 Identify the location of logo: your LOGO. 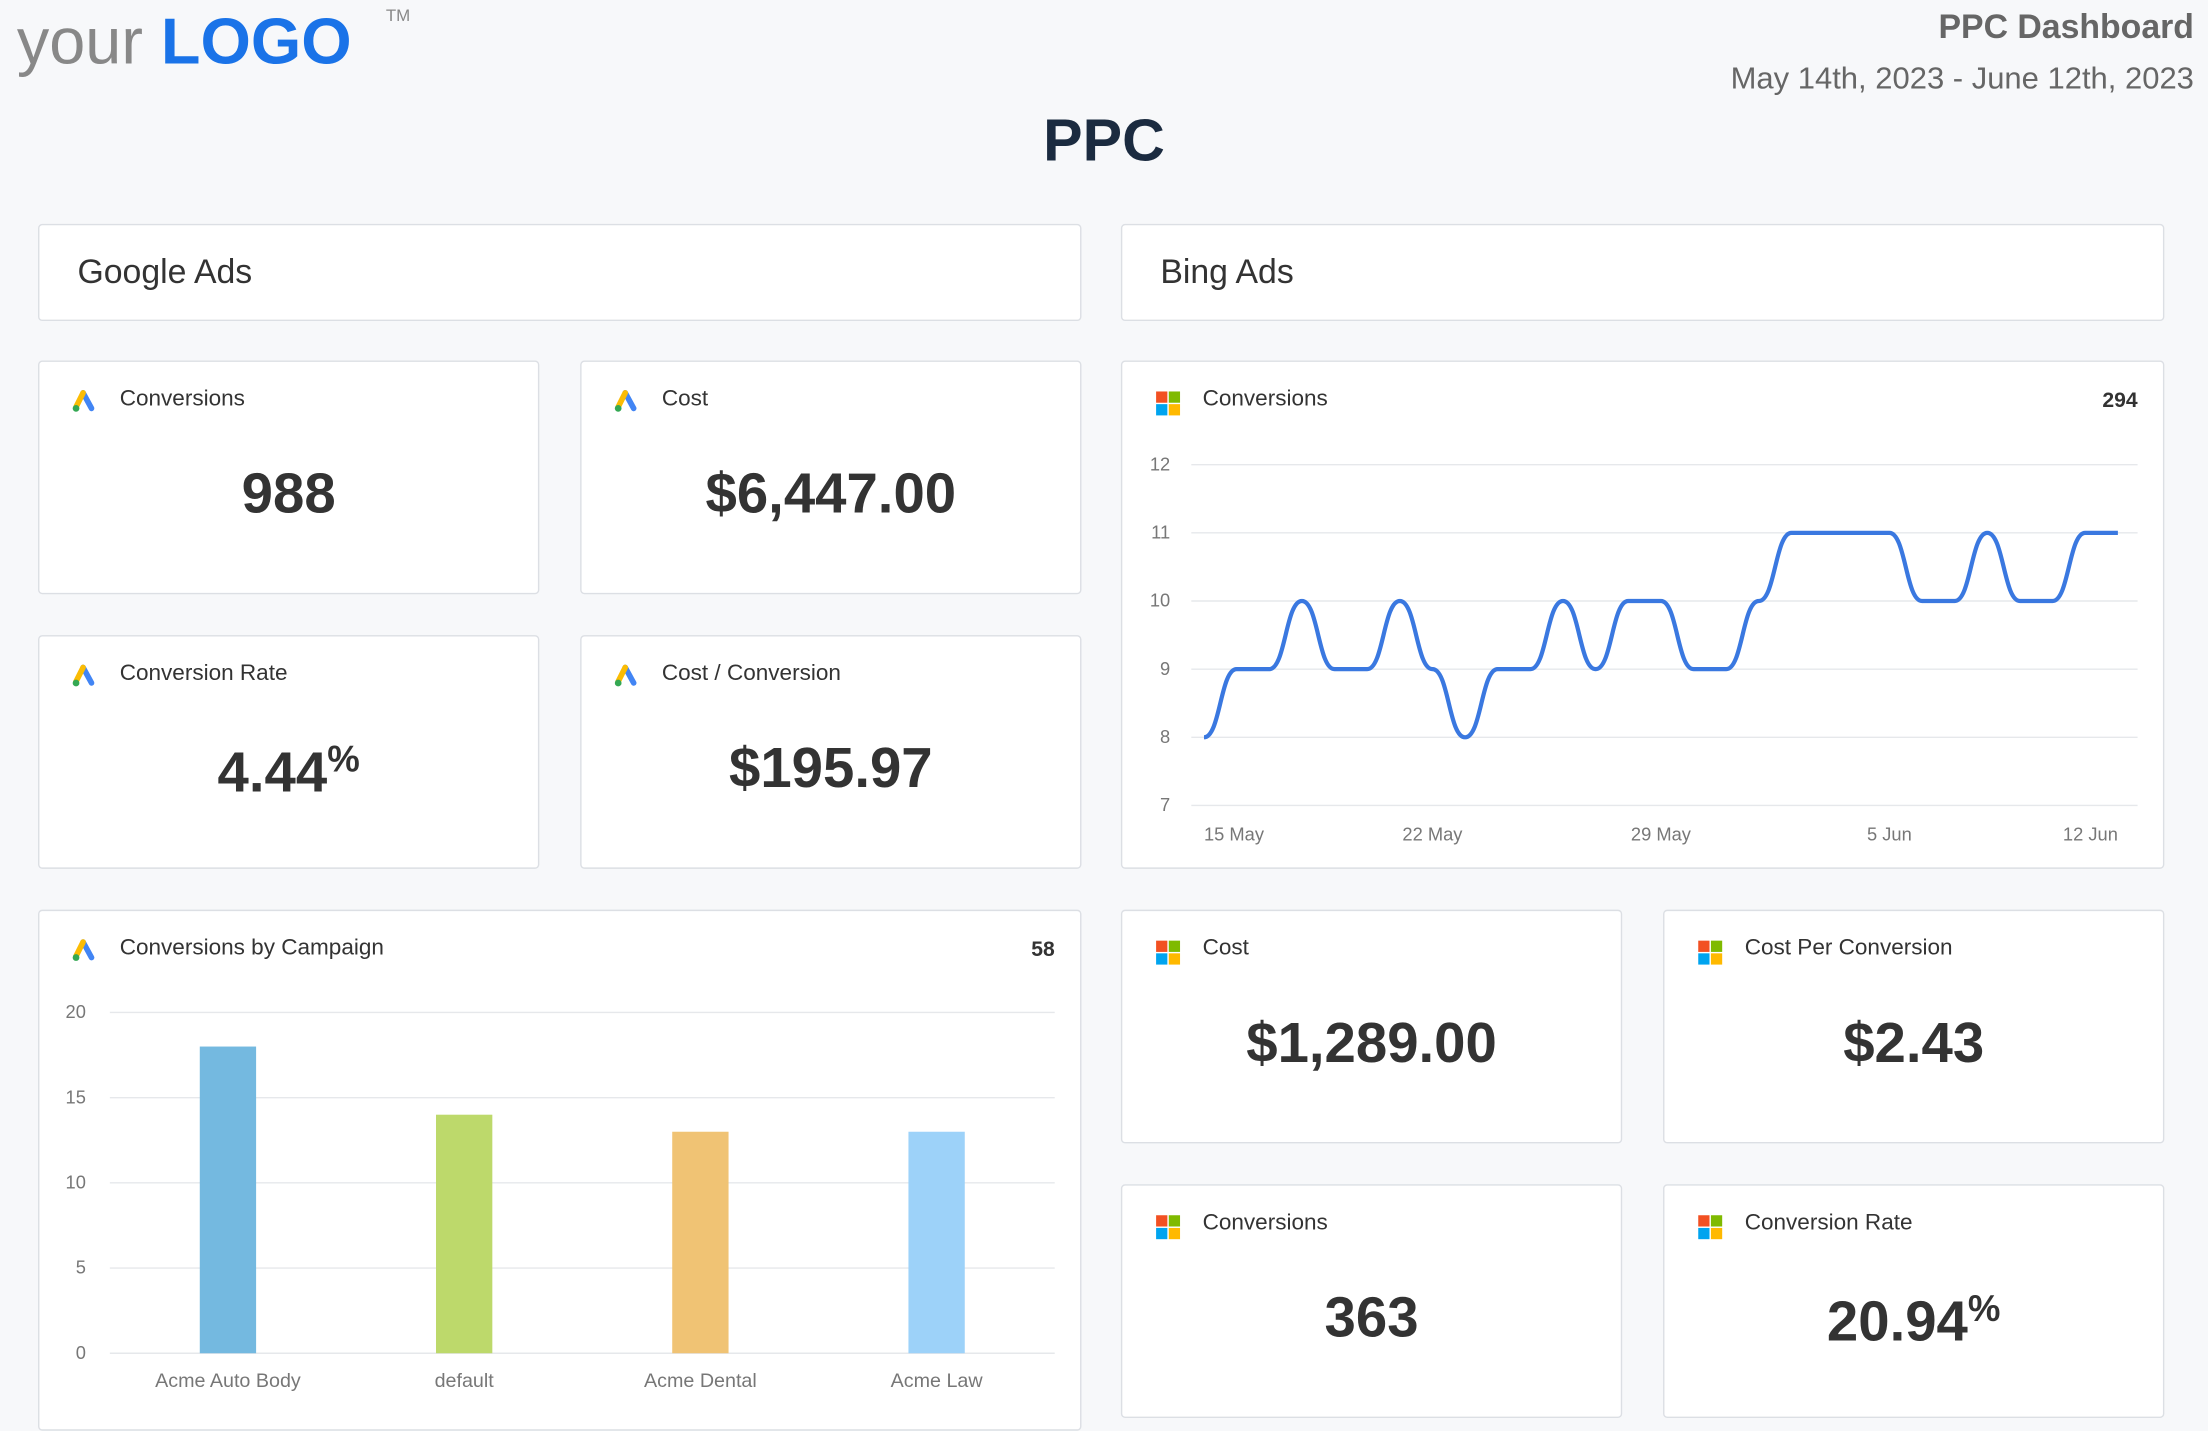
(184, 41).